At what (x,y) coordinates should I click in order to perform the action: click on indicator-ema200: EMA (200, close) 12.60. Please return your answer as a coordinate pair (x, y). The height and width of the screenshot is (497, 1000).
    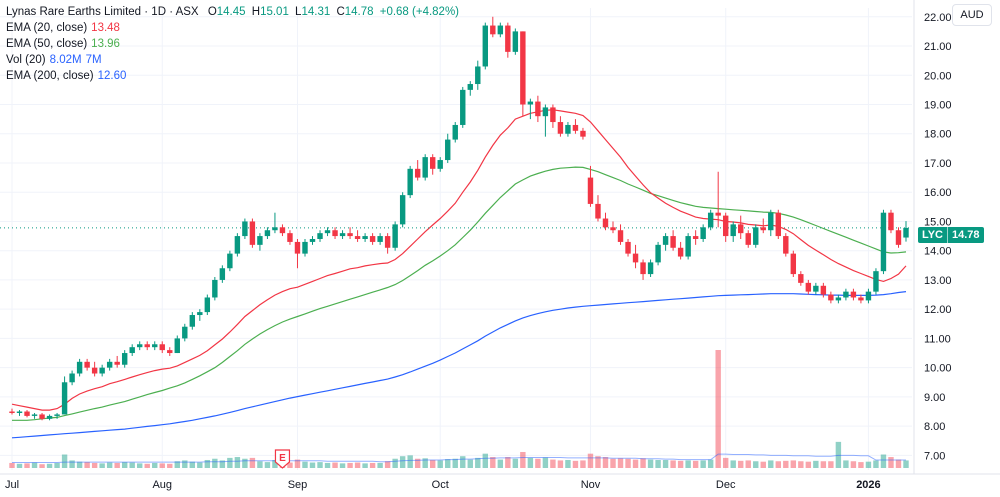
    Looking at the image, I should click on (232, 76).